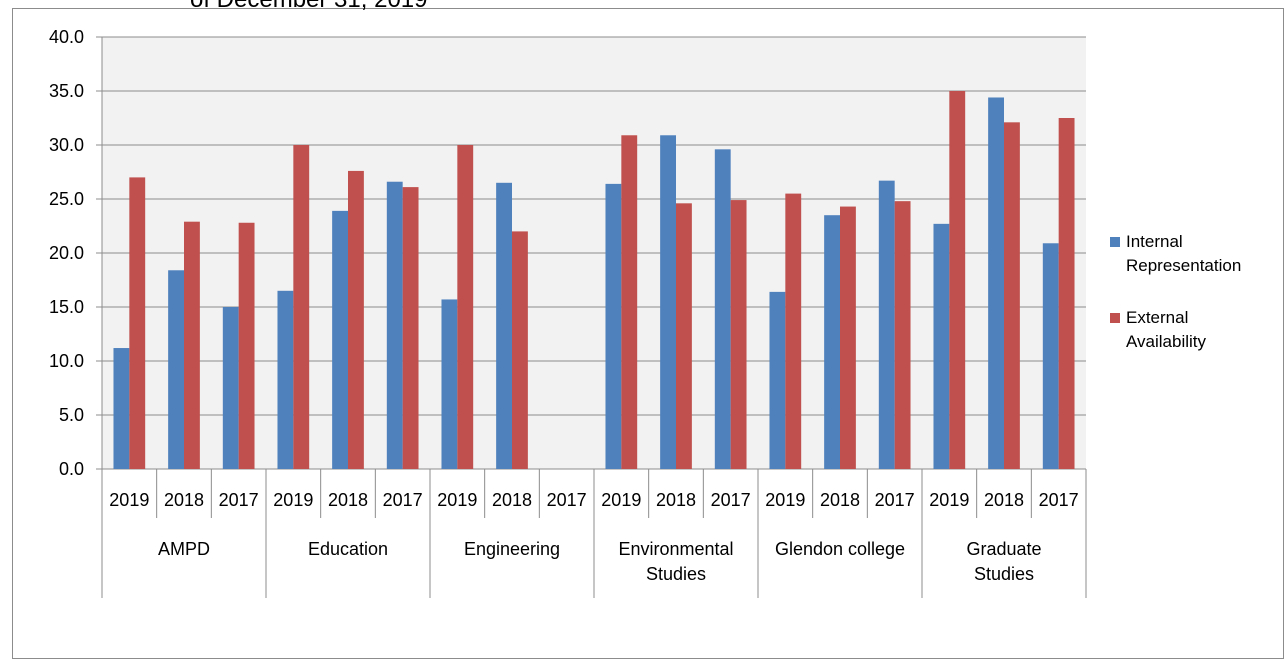 The height and width of the screenshot is (660, 1285). Describe the element at coordinates (66, 361) in the screenshot. I see `y-tick-label: 10.0` at that location.